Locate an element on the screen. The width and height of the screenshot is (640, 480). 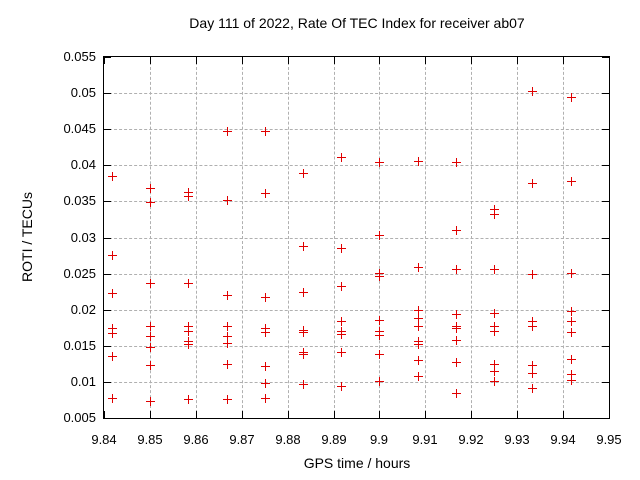
x-tick-label: 9.84 is located at coordinates (104, 439).